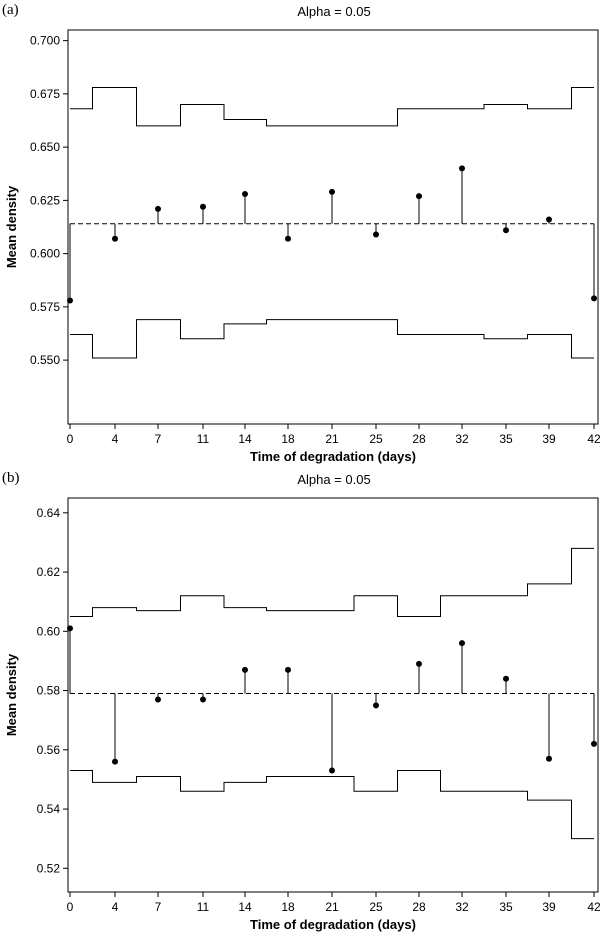  What do you see at coordinates (11, 478) in the screenshot?
I see `panel-label: (b)` at bounding box center [11, 478].